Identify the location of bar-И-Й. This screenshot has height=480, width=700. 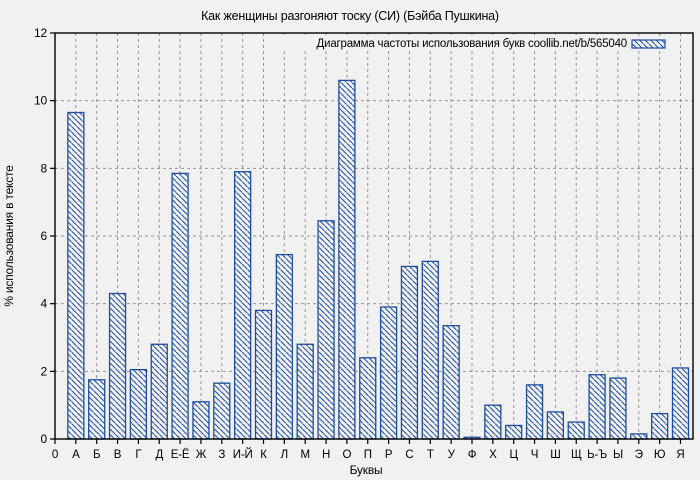
(242, 305).